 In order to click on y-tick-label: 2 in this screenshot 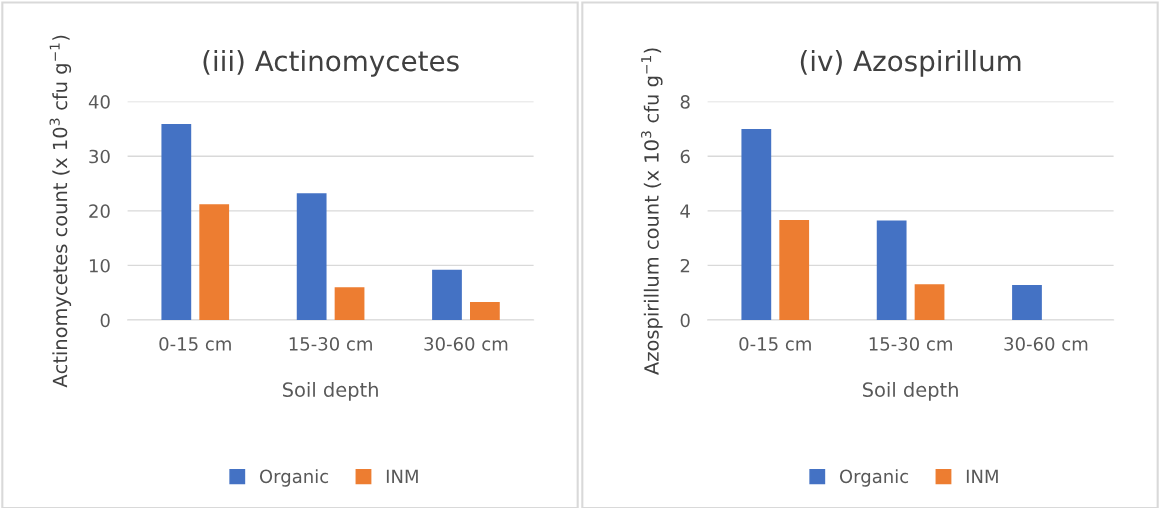, I will do `click(685, 265)`.